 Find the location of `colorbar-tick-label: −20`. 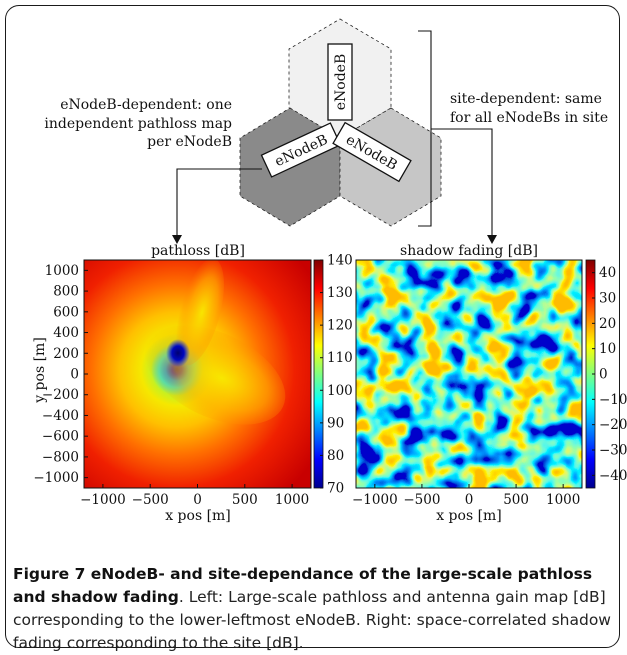

colorbar-tick-label: −20 is located at coordinates (613, 425).